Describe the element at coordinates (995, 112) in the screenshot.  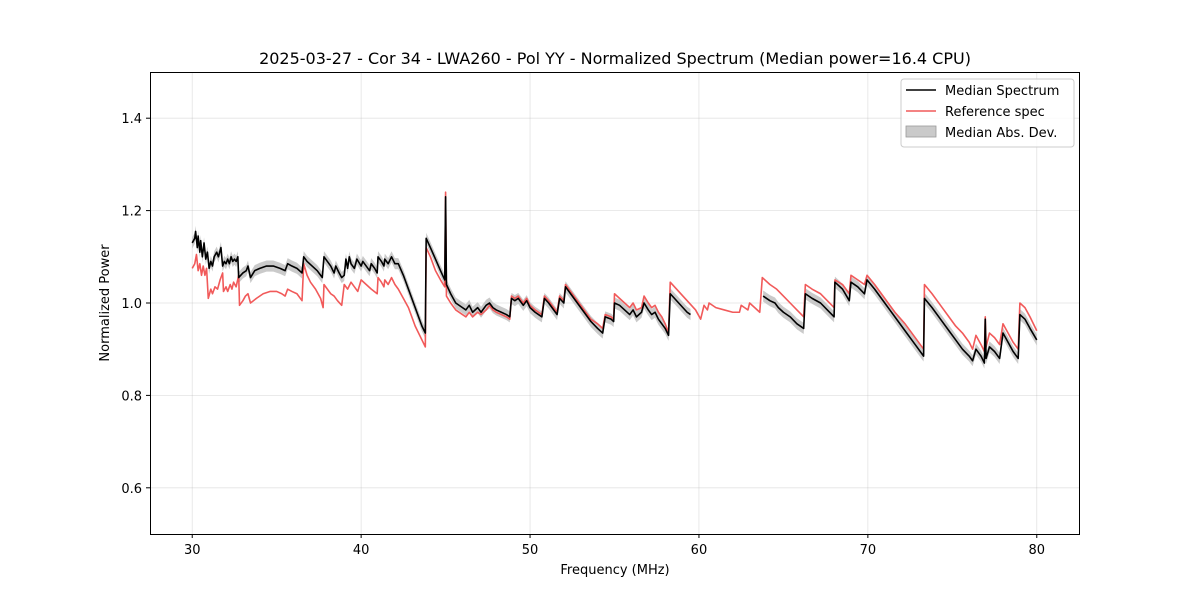
I see `legend-reference-label: Reference spec` at that location.